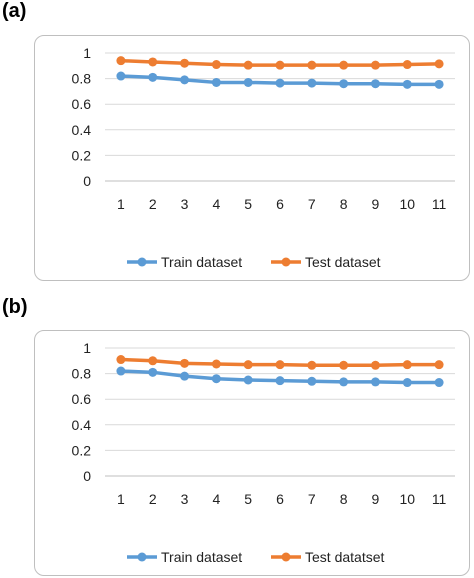  Describe the element at coordinates (15, 307) in the screenshot. I see `panel-label-b: (b)` at that location.